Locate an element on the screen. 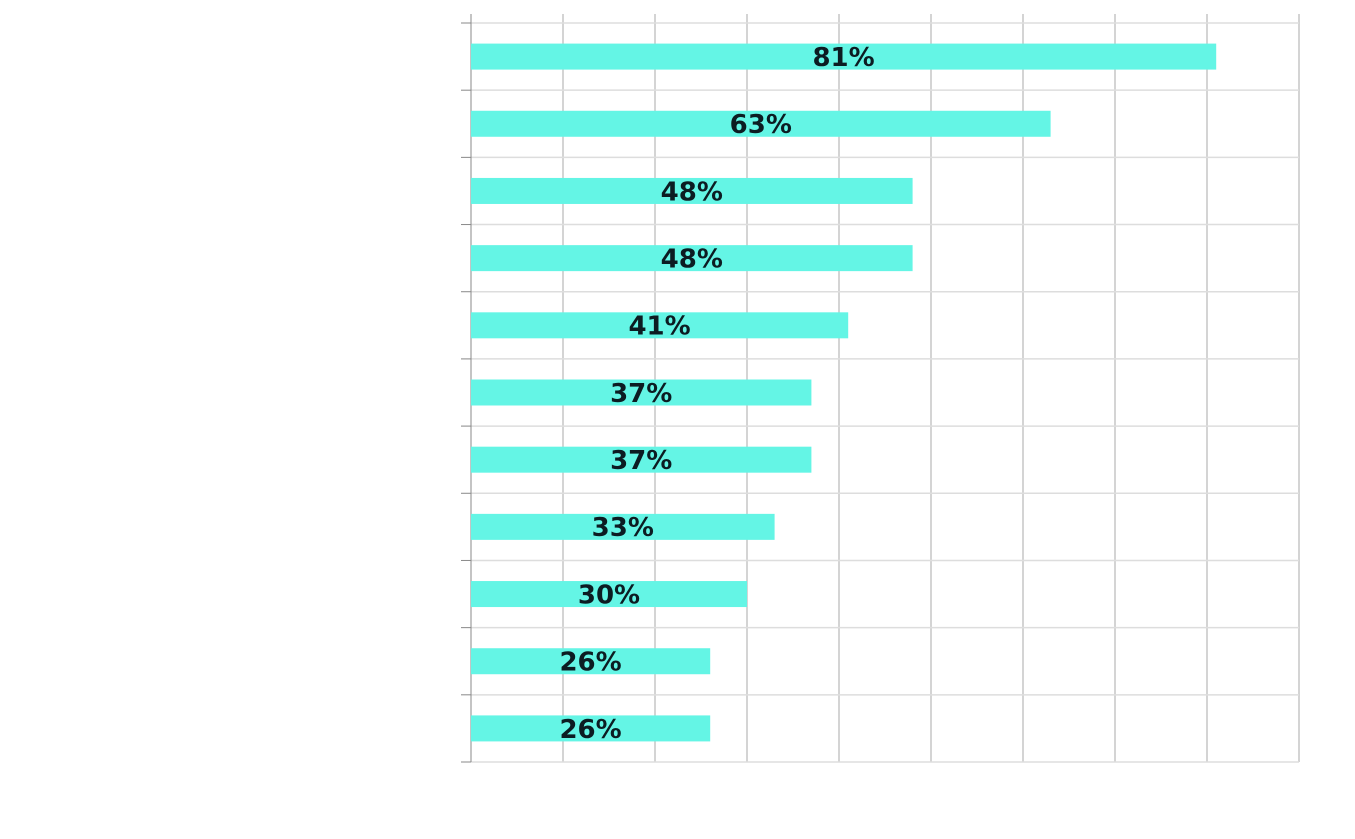 The width and height of the screenshot is (1355, 839). bar-value-label: 81% is located at coordinates (843, 58).